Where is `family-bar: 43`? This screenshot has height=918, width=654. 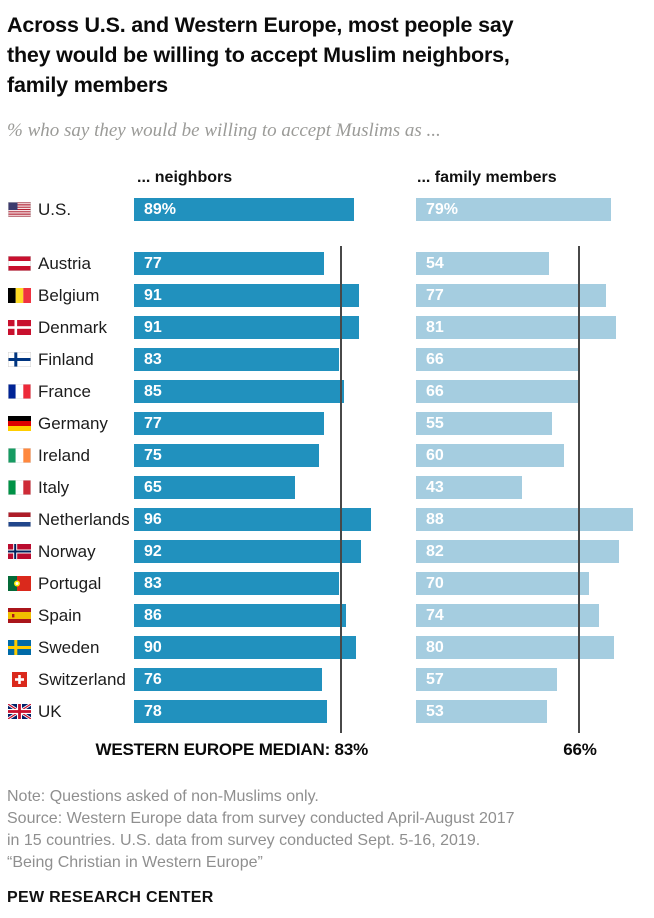 family-bar: 43 is located at coordinates (469, 487).